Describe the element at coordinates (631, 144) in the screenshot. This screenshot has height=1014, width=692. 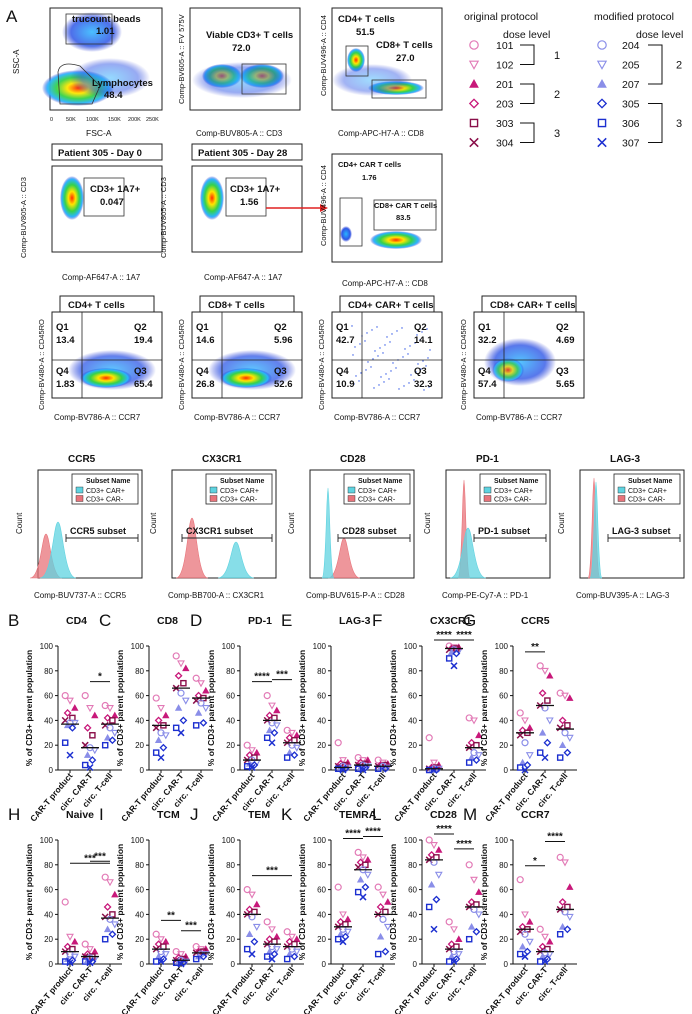
I see `legend-patient-id: 307` at that location.